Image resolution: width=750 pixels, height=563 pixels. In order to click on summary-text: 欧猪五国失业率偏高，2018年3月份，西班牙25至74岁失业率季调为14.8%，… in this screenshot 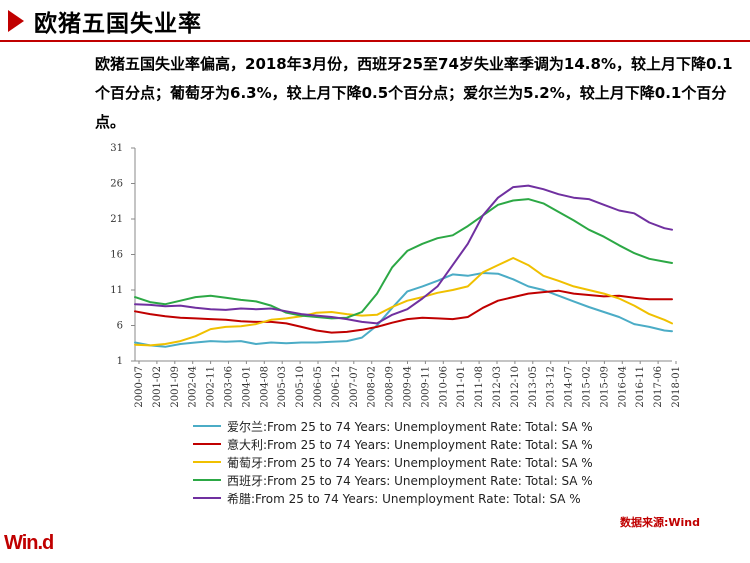, I will do `click(414, 93)`.